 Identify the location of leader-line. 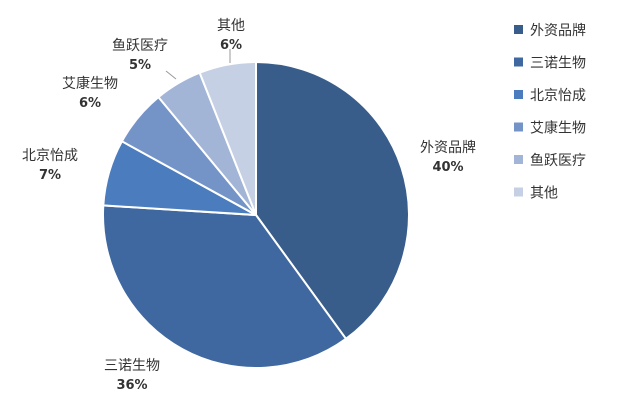
(171, 75).